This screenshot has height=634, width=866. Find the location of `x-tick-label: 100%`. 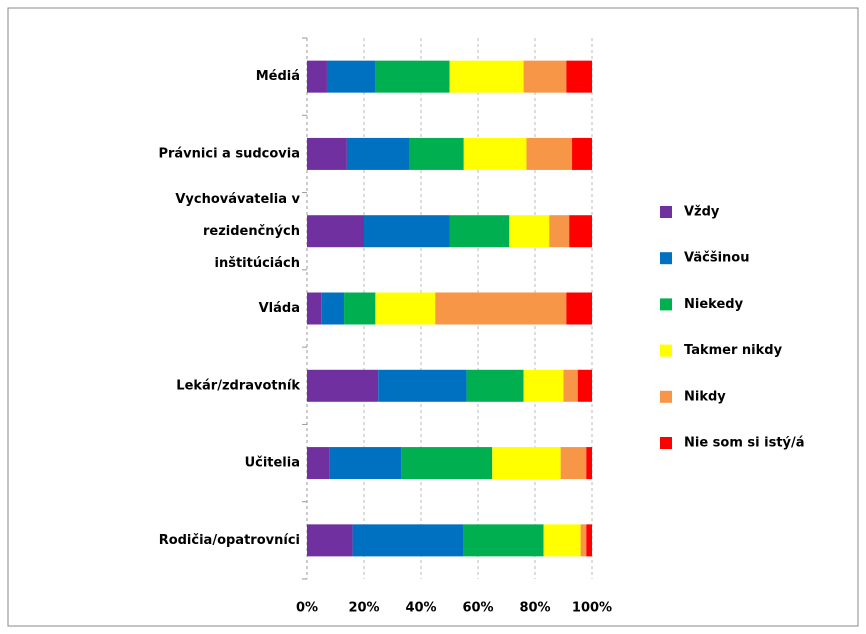

x-tick-label: 100% is located at coordinates (592, 608).